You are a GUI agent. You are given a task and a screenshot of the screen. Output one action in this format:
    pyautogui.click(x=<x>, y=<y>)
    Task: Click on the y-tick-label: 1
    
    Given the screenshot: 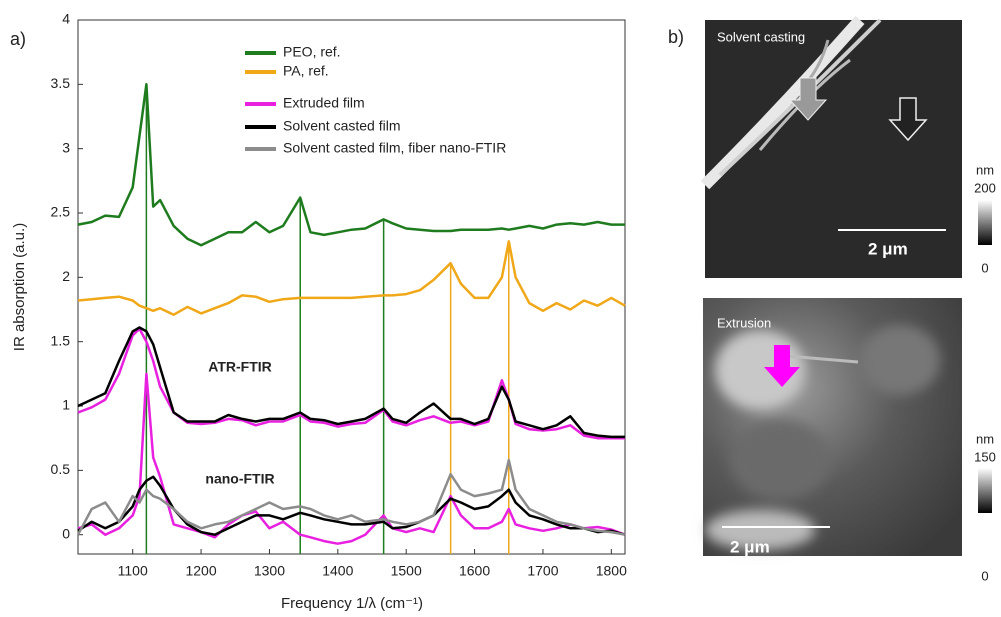 What is the action you would take?
    pyautogui.click(x=66, y=405)
    